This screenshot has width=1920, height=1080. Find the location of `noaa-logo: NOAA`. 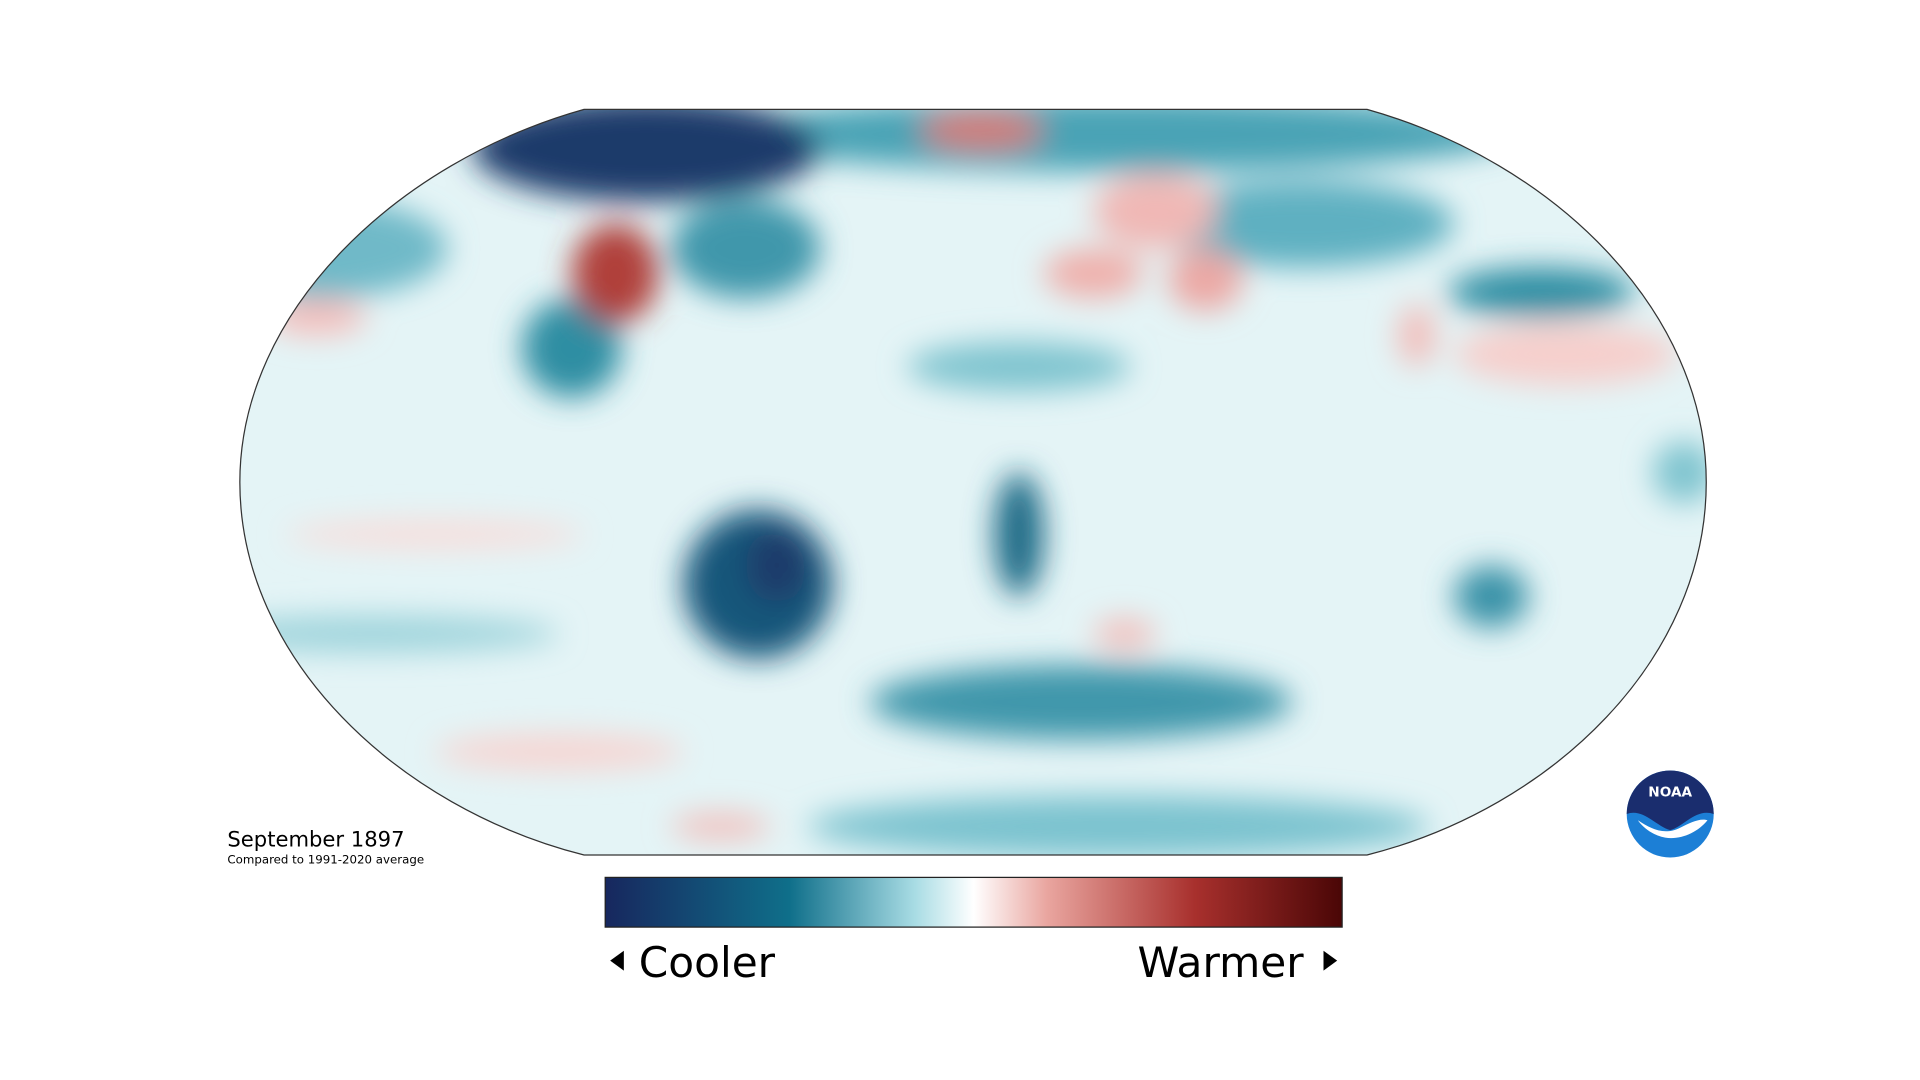

noaa-logo: NOAA is located at coordinates (1670, 814).